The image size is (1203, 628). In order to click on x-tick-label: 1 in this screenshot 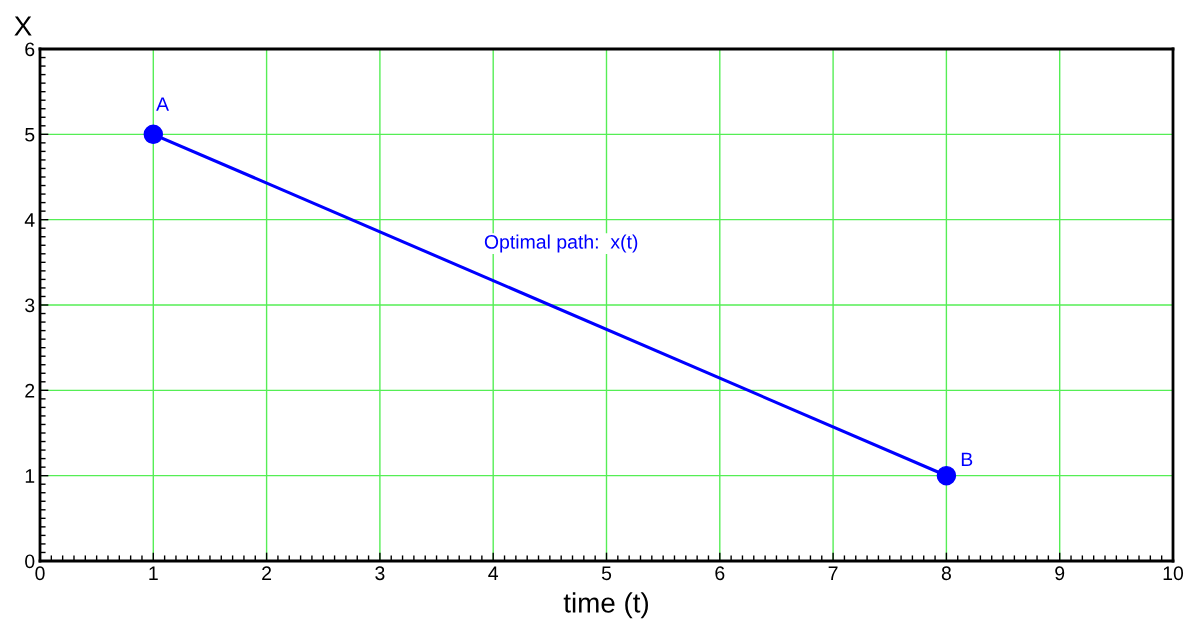, I will do `click(153, 573)`.